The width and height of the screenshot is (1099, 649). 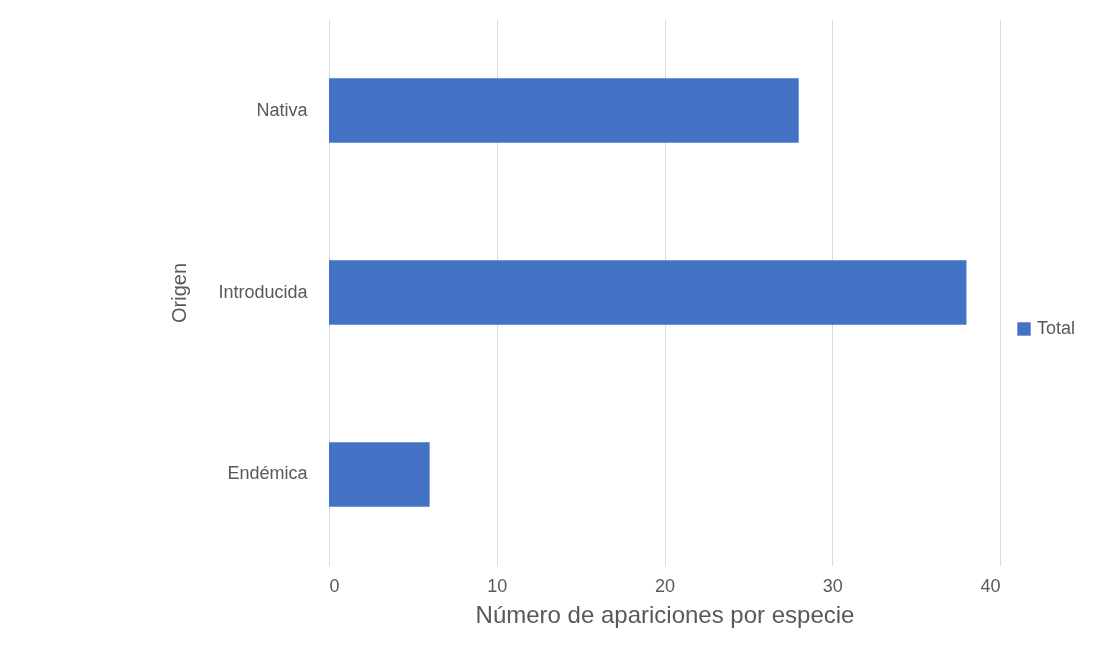 I want to click on y-tick-label: Introducida, so click(x=263, y=291).